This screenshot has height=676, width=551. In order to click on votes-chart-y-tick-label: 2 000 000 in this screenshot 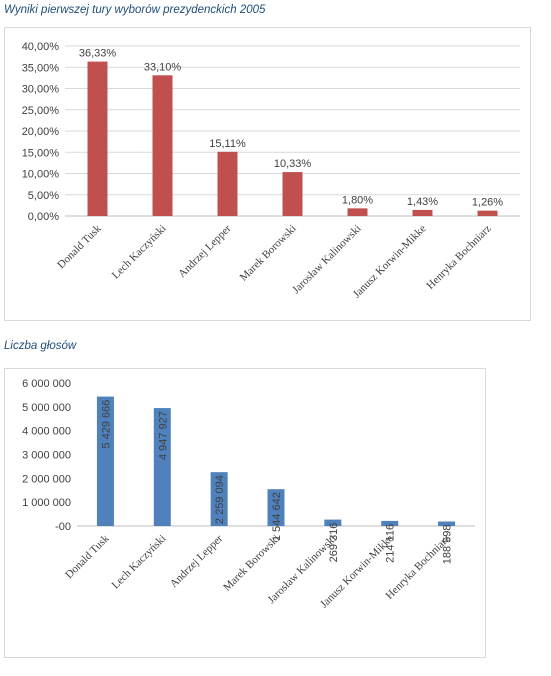, I will do `click(46, 479)`.